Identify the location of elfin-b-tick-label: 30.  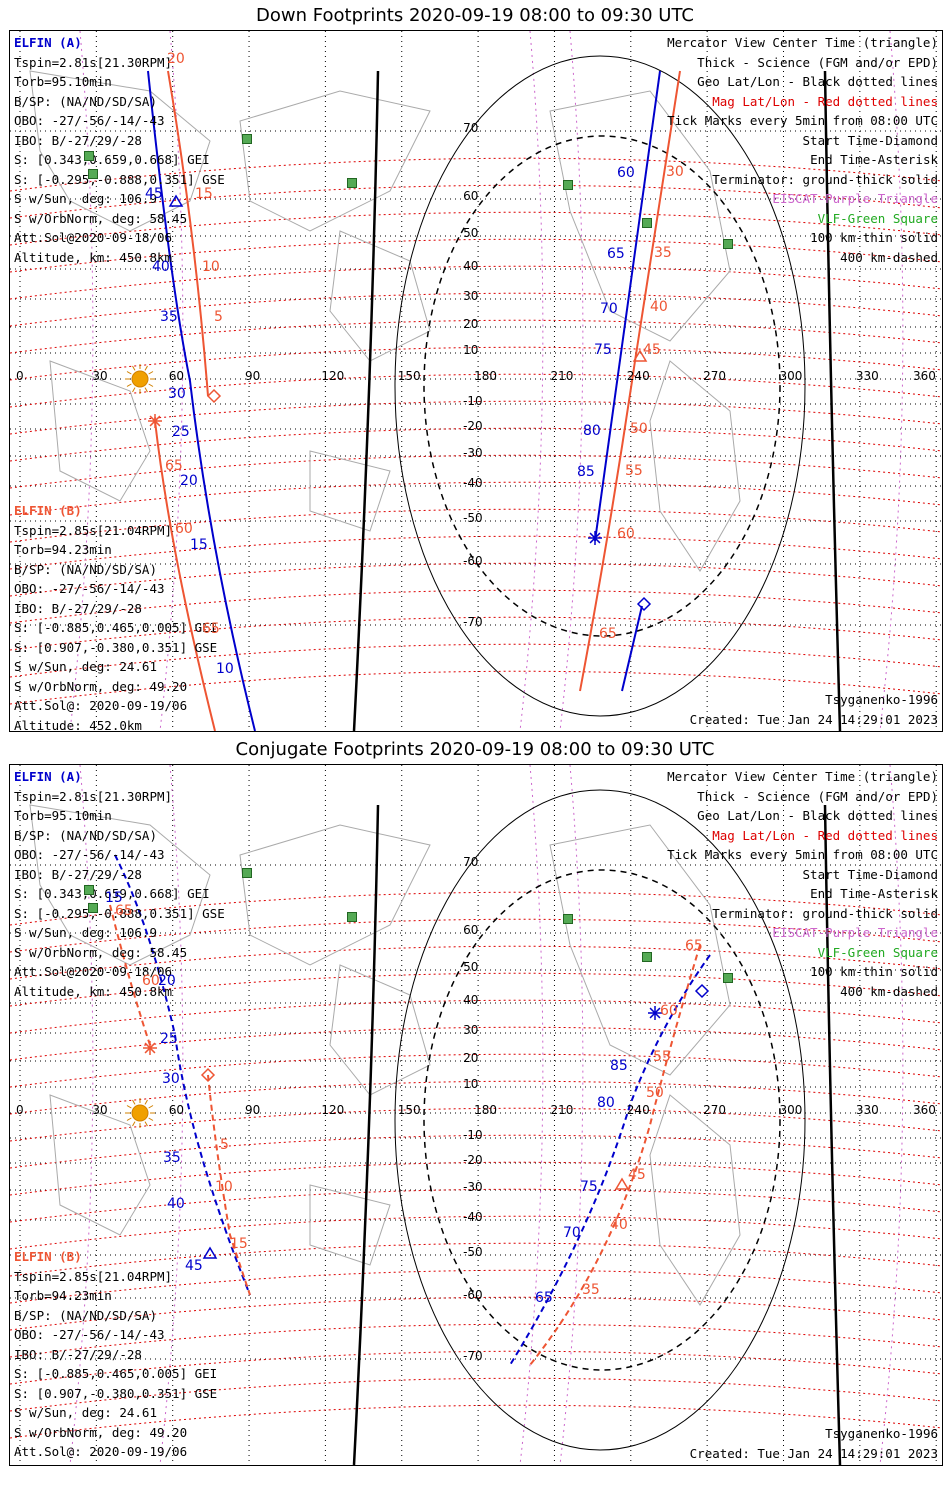
(675, 172).